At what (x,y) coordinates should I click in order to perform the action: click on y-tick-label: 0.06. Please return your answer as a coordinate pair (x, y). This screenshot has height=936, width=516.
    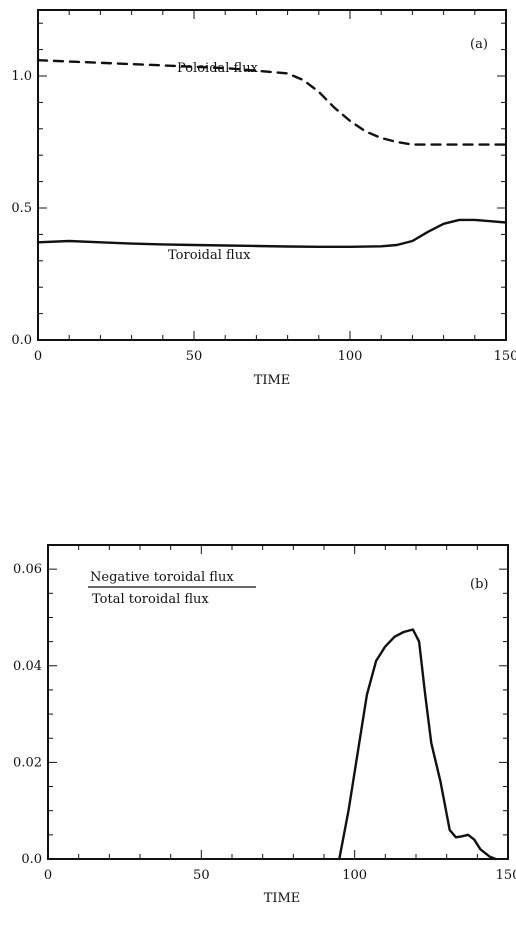
    Looking at the image, I should click on (27, 569).